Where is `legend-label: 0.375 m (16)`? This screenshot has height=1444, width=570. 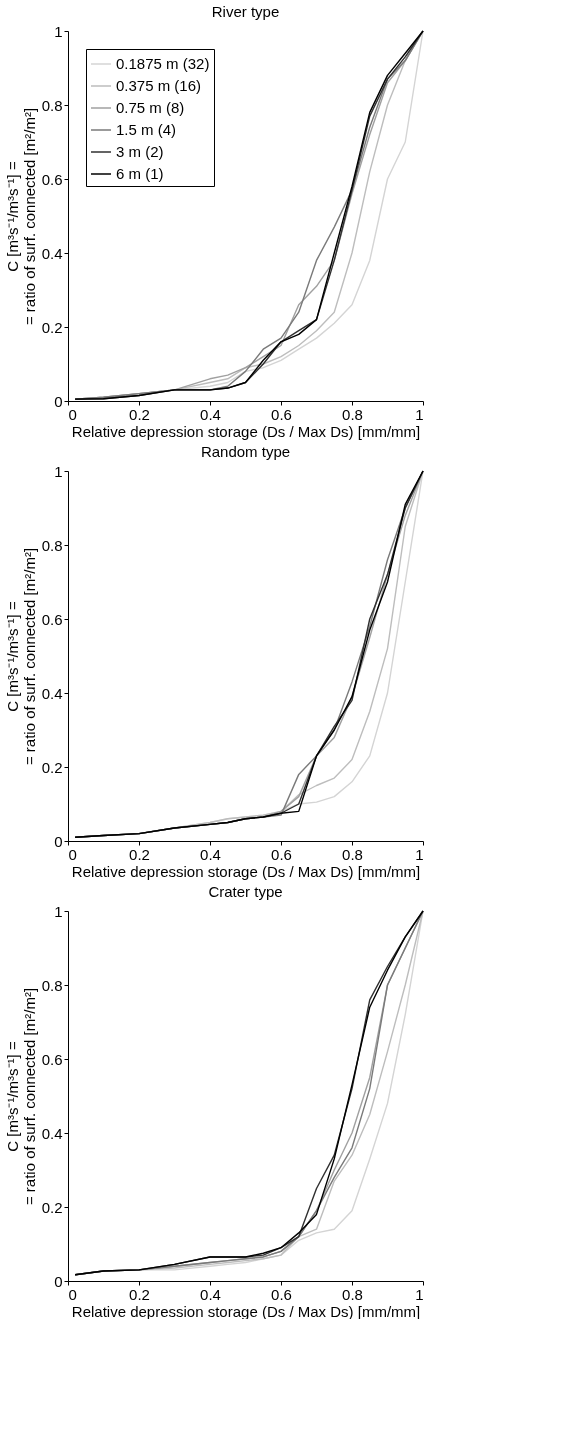 legend-label: 0.375 m (16) is located at coordinates (159, 85).